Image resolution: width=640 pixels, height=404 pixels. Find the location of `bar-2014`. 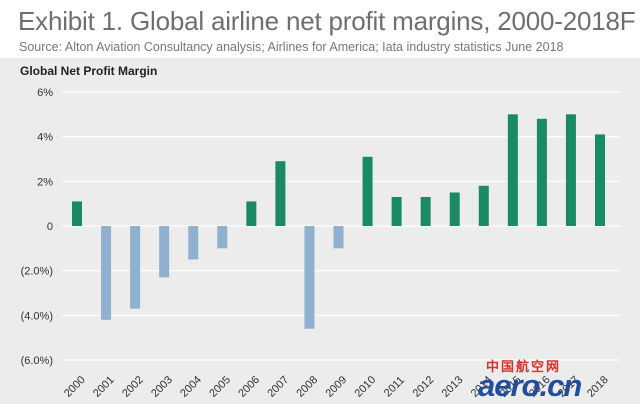

bar-2014 is located at coordinates (483, 205).